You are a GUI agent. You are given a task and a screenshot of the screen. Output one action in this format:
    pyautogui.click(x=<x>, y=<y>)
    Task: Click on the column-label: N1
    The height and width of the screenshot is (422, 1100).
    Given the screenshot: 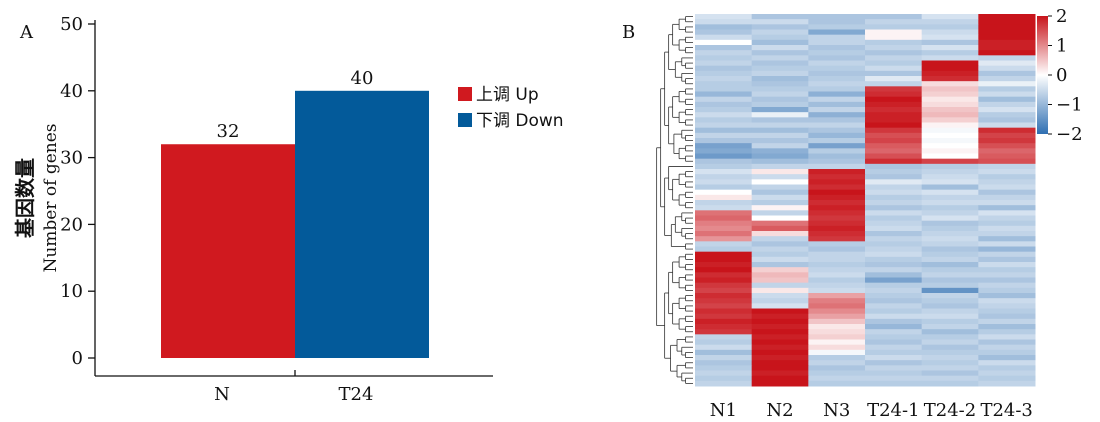 What is the action you would take?
    pyautogui.click(x=723, y=410)
    